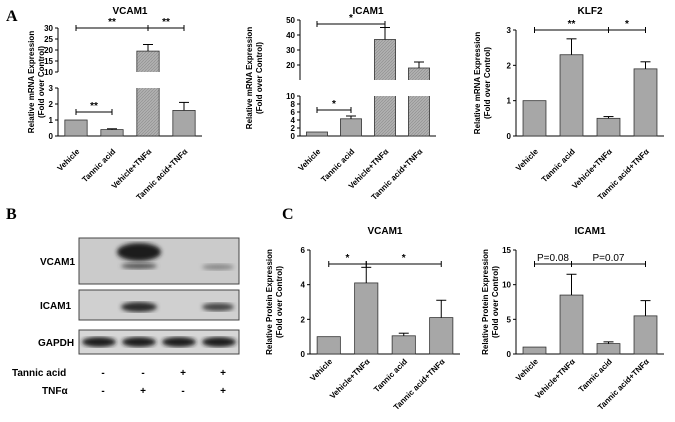 This screenshot has height=422, width=675. What do you see at coordinates (183, 373) in the screenshot?
I see `treatment-sign-ta-3: +` at bounding box center [183, 373].